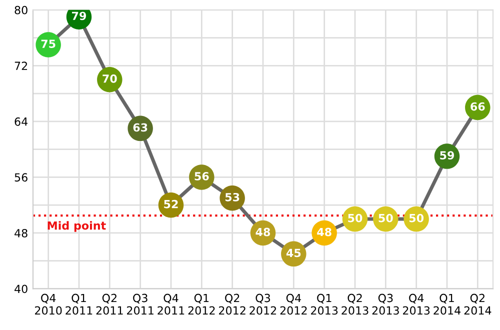  Describe the element at coordinates (21, 10) in the screenshot. I see `y-tick-label: 80` at that location.